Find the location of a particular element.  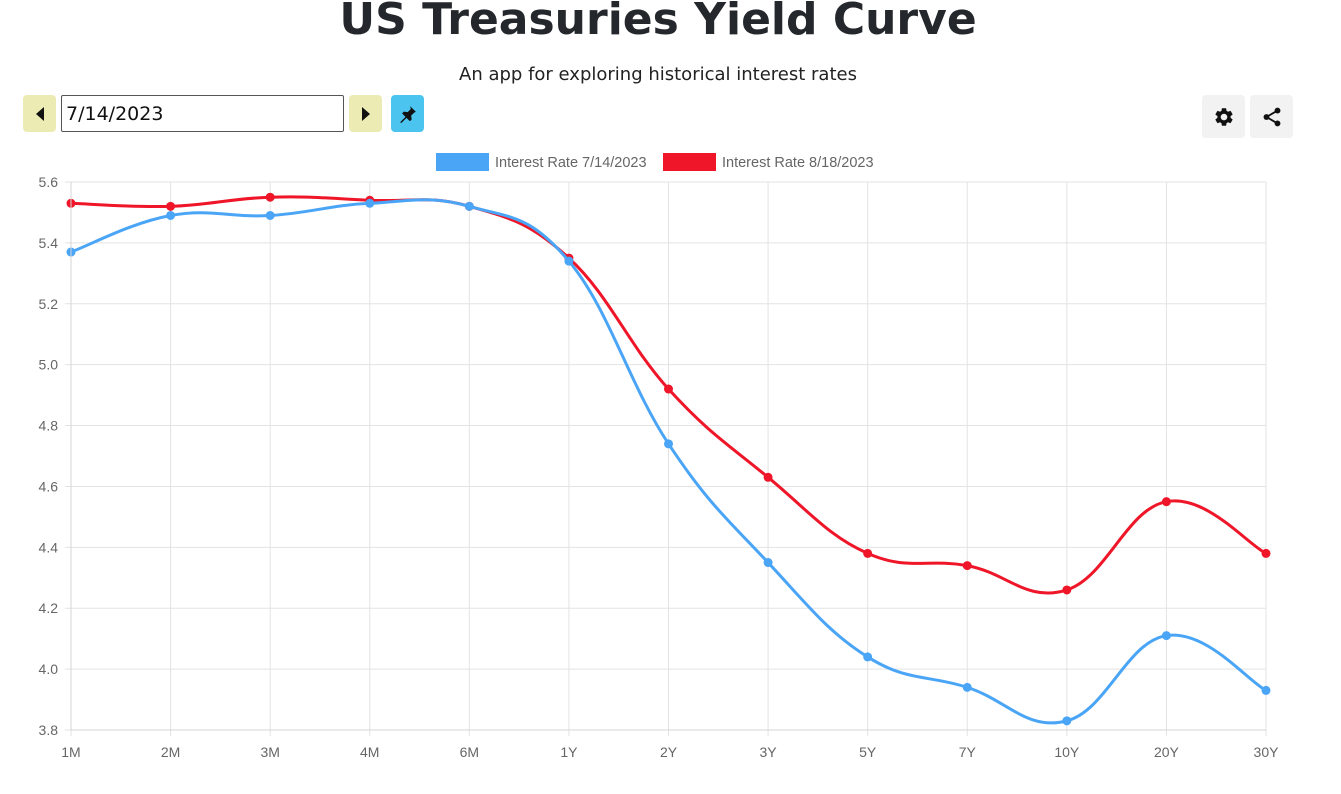

x-tick-label: 30Y is located at coordinates (1267, 752).